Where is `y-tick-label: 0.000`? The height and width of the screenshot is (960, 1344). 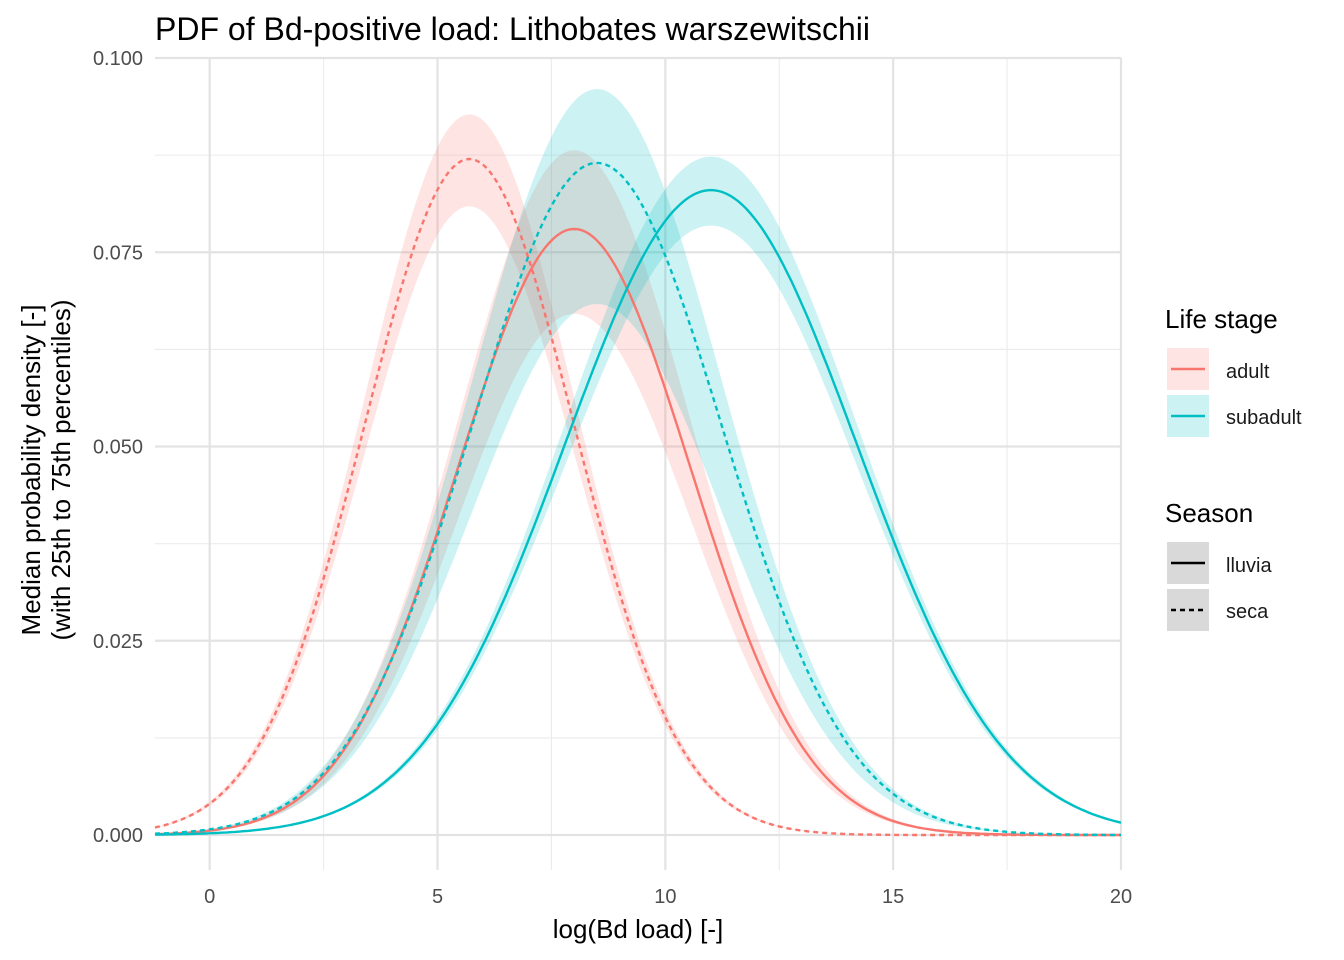 y-tick-label: 0.000 is located at coordinates (118, 836).